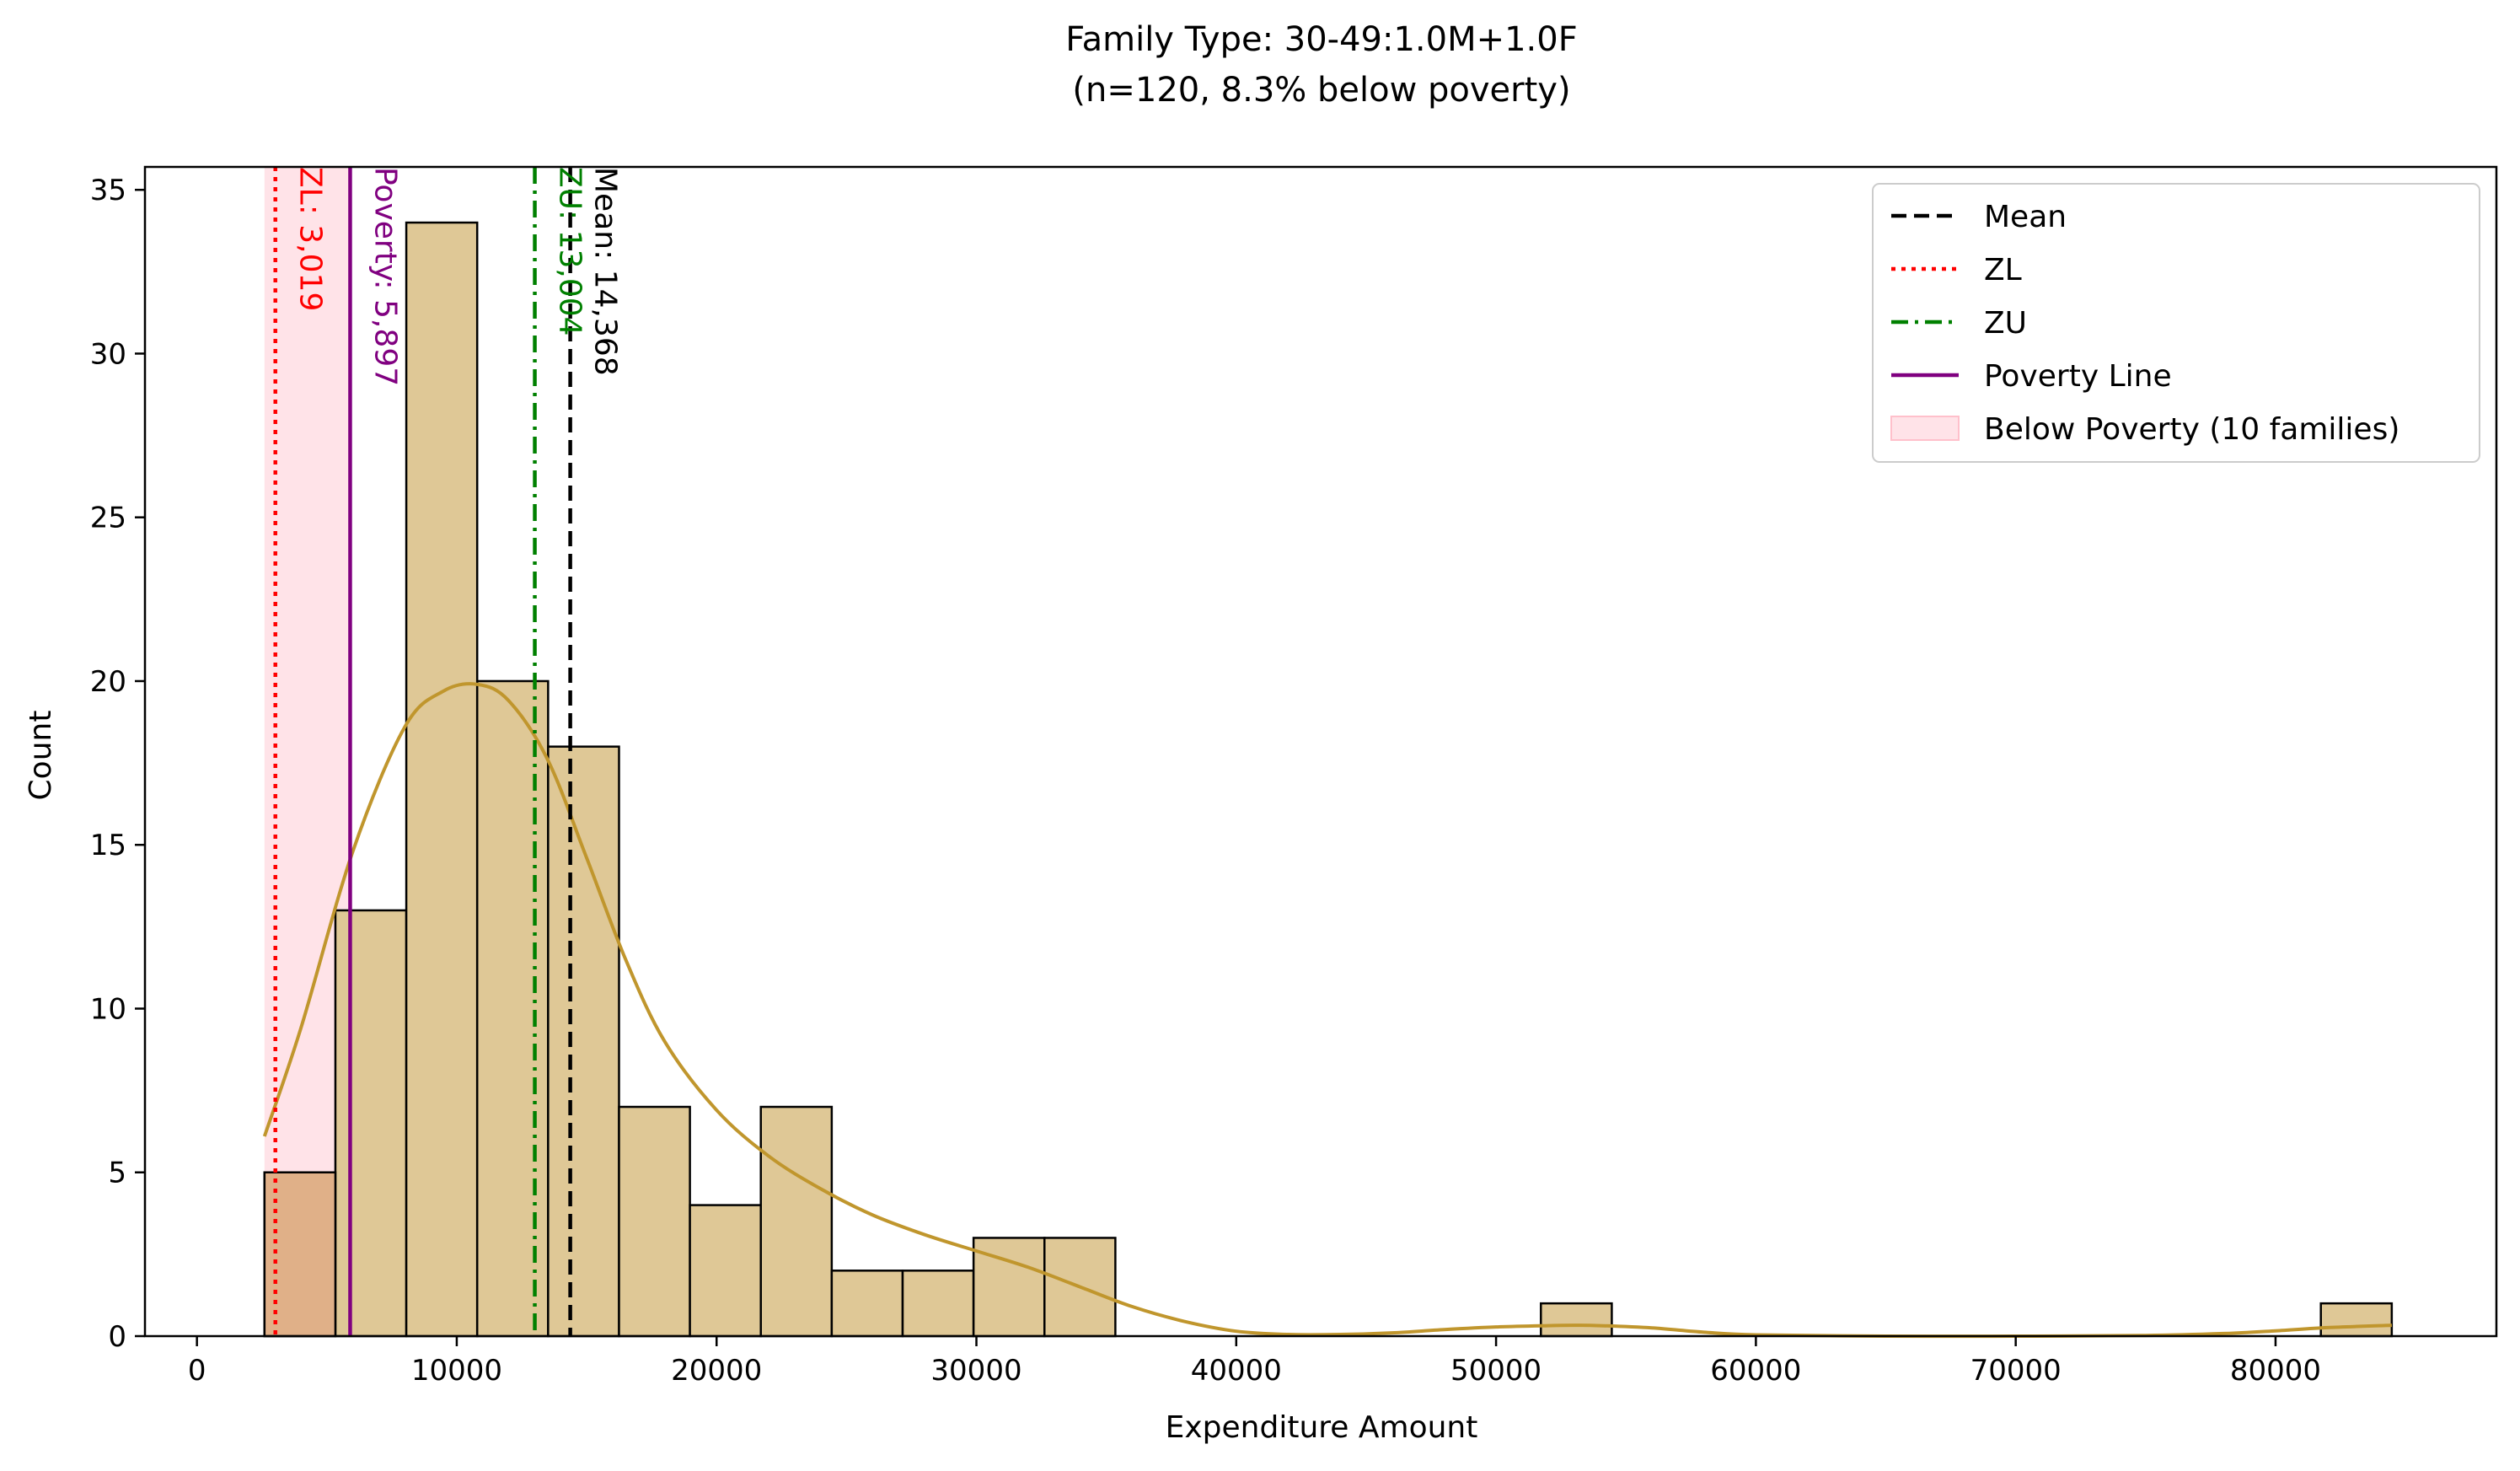  I want to click on x-tick-label: 0, so click(197, 1371).